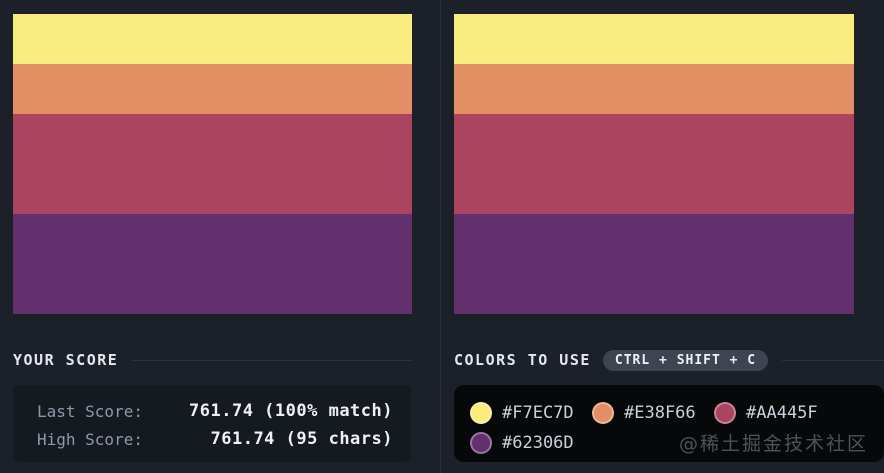 The image size is (884, 473). Describe the element at coordinates (90, 439) in the screenshot. I see `high-score-label: High Score:` at that location.